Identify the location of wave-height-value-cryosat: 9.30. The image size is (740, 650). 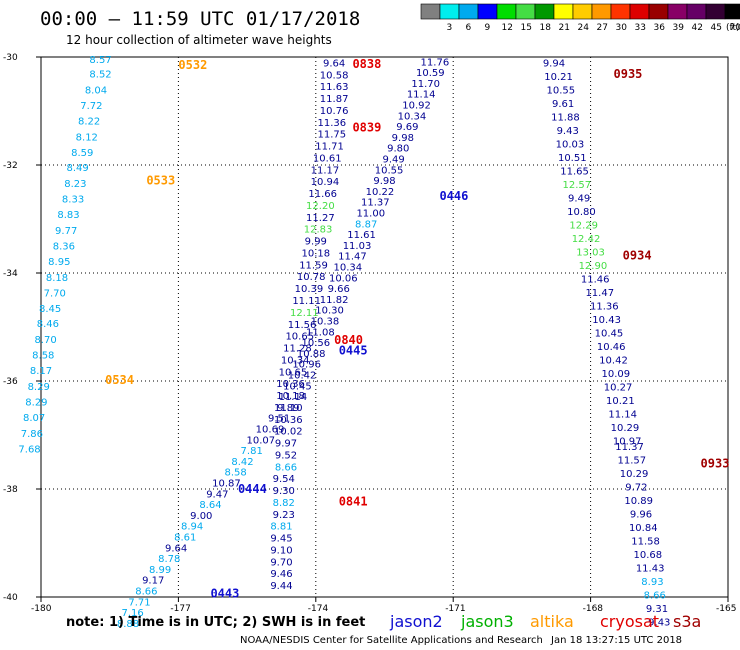
(284, 491).